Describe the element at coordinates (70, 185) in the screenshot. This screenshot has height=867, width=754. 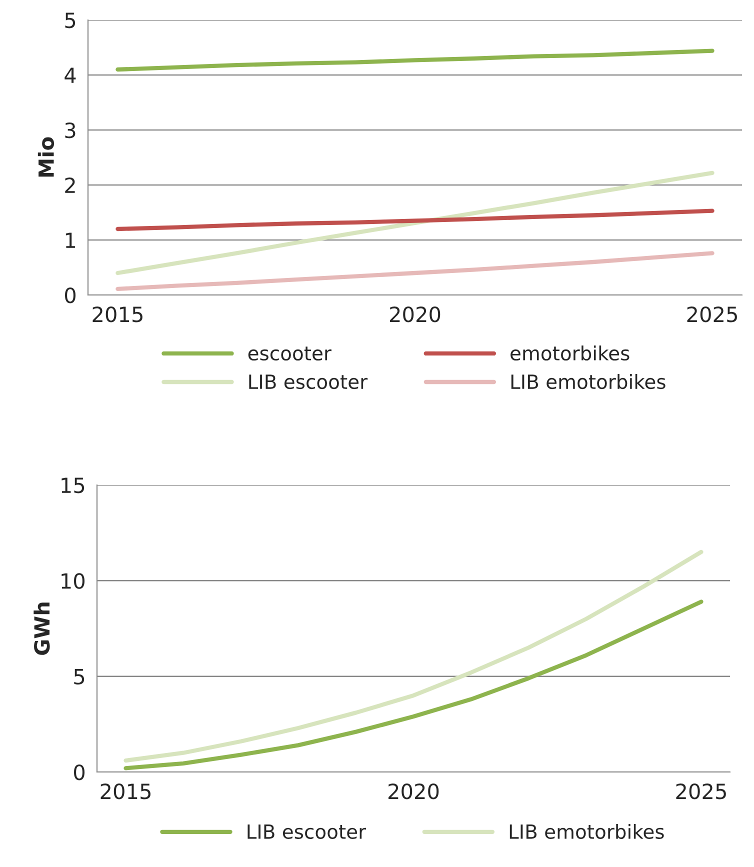
I see `y-tick-label: 2` at that location.